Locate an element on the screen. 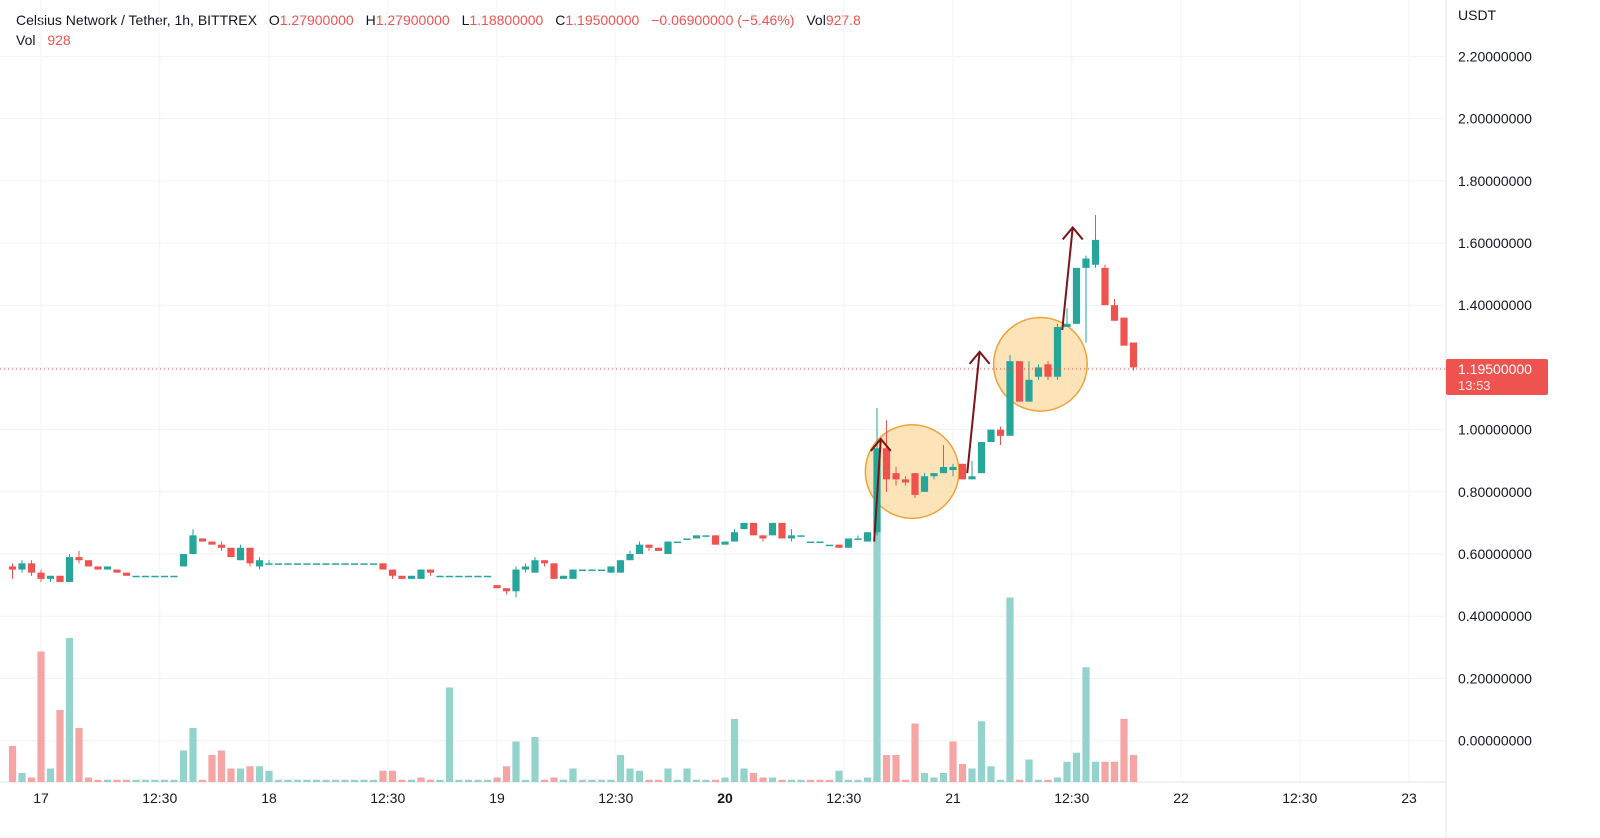  price-axis-tick: 0.00000000 is located at coordinates (1495, 741).